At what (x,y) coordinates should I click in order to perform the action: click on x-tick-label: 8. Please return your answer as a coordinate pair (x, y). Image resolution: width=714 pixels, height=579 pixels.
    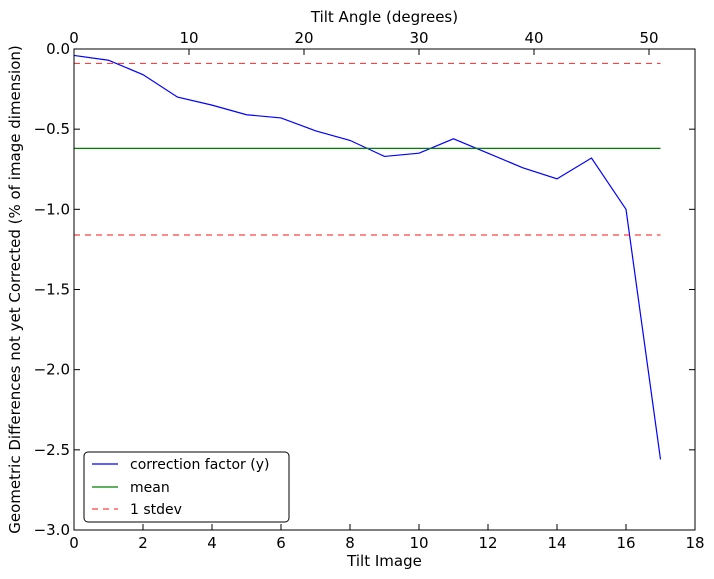
    Looking at the image, I should click on (350, 543).